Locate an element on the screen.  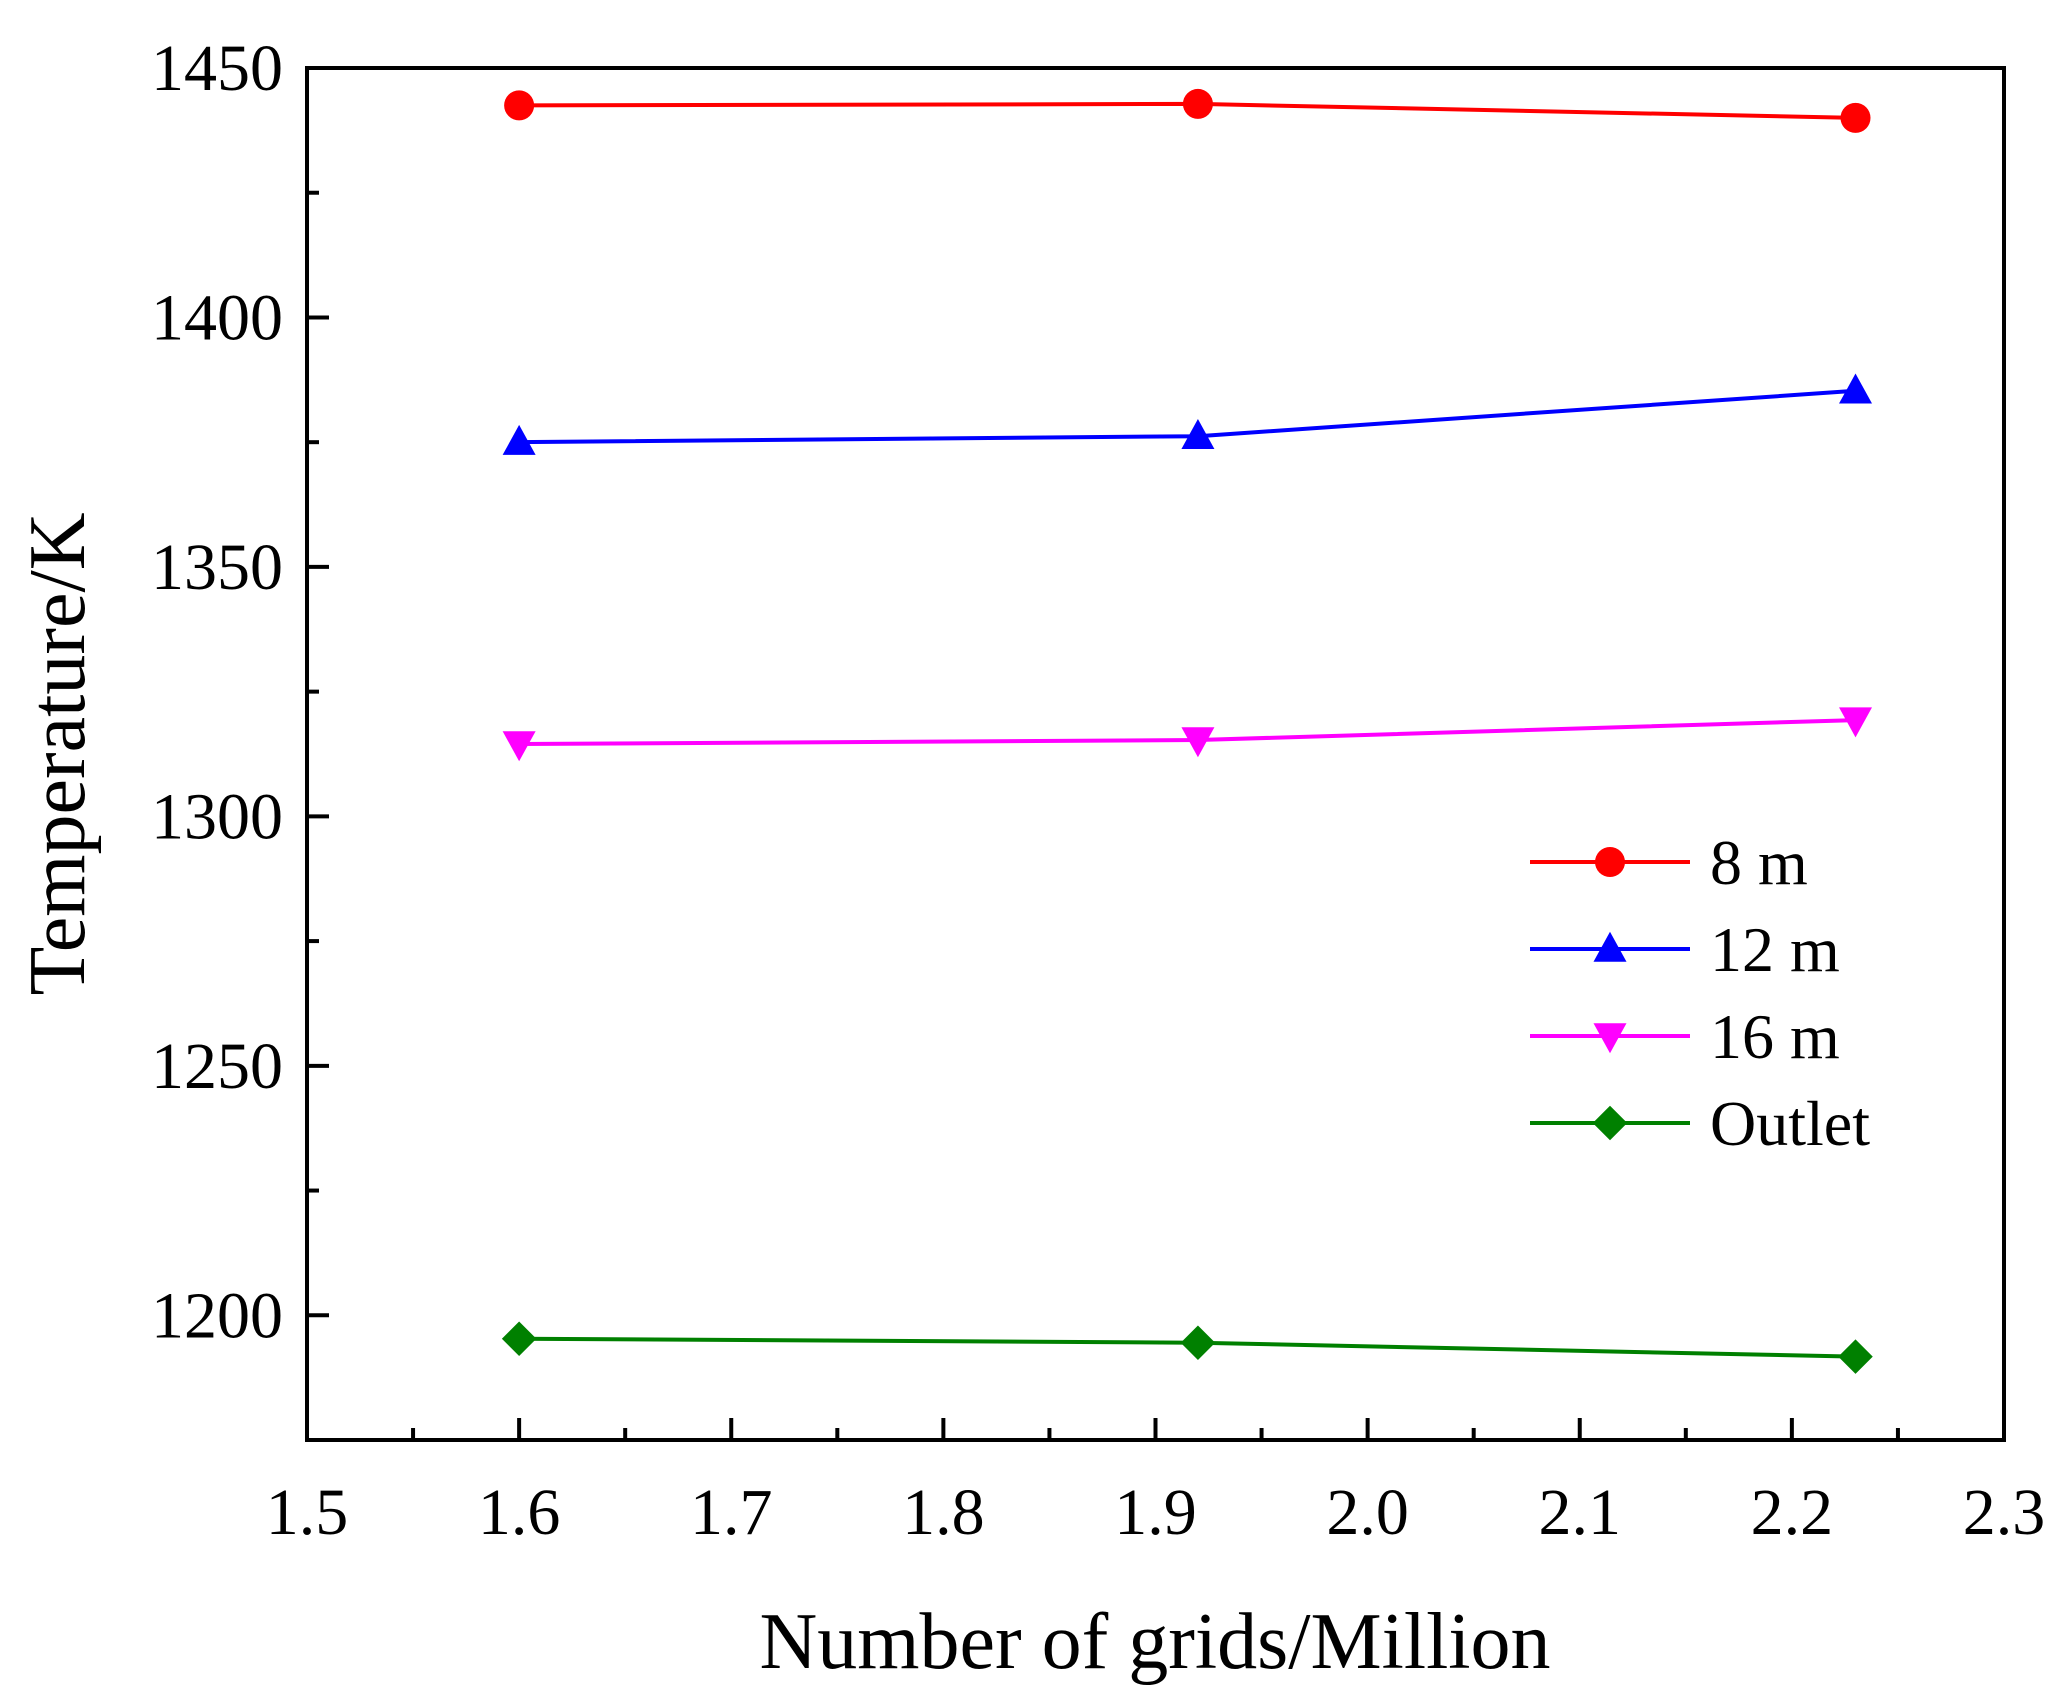
legend-label: 12 m is located at coordinates (1775, 949).